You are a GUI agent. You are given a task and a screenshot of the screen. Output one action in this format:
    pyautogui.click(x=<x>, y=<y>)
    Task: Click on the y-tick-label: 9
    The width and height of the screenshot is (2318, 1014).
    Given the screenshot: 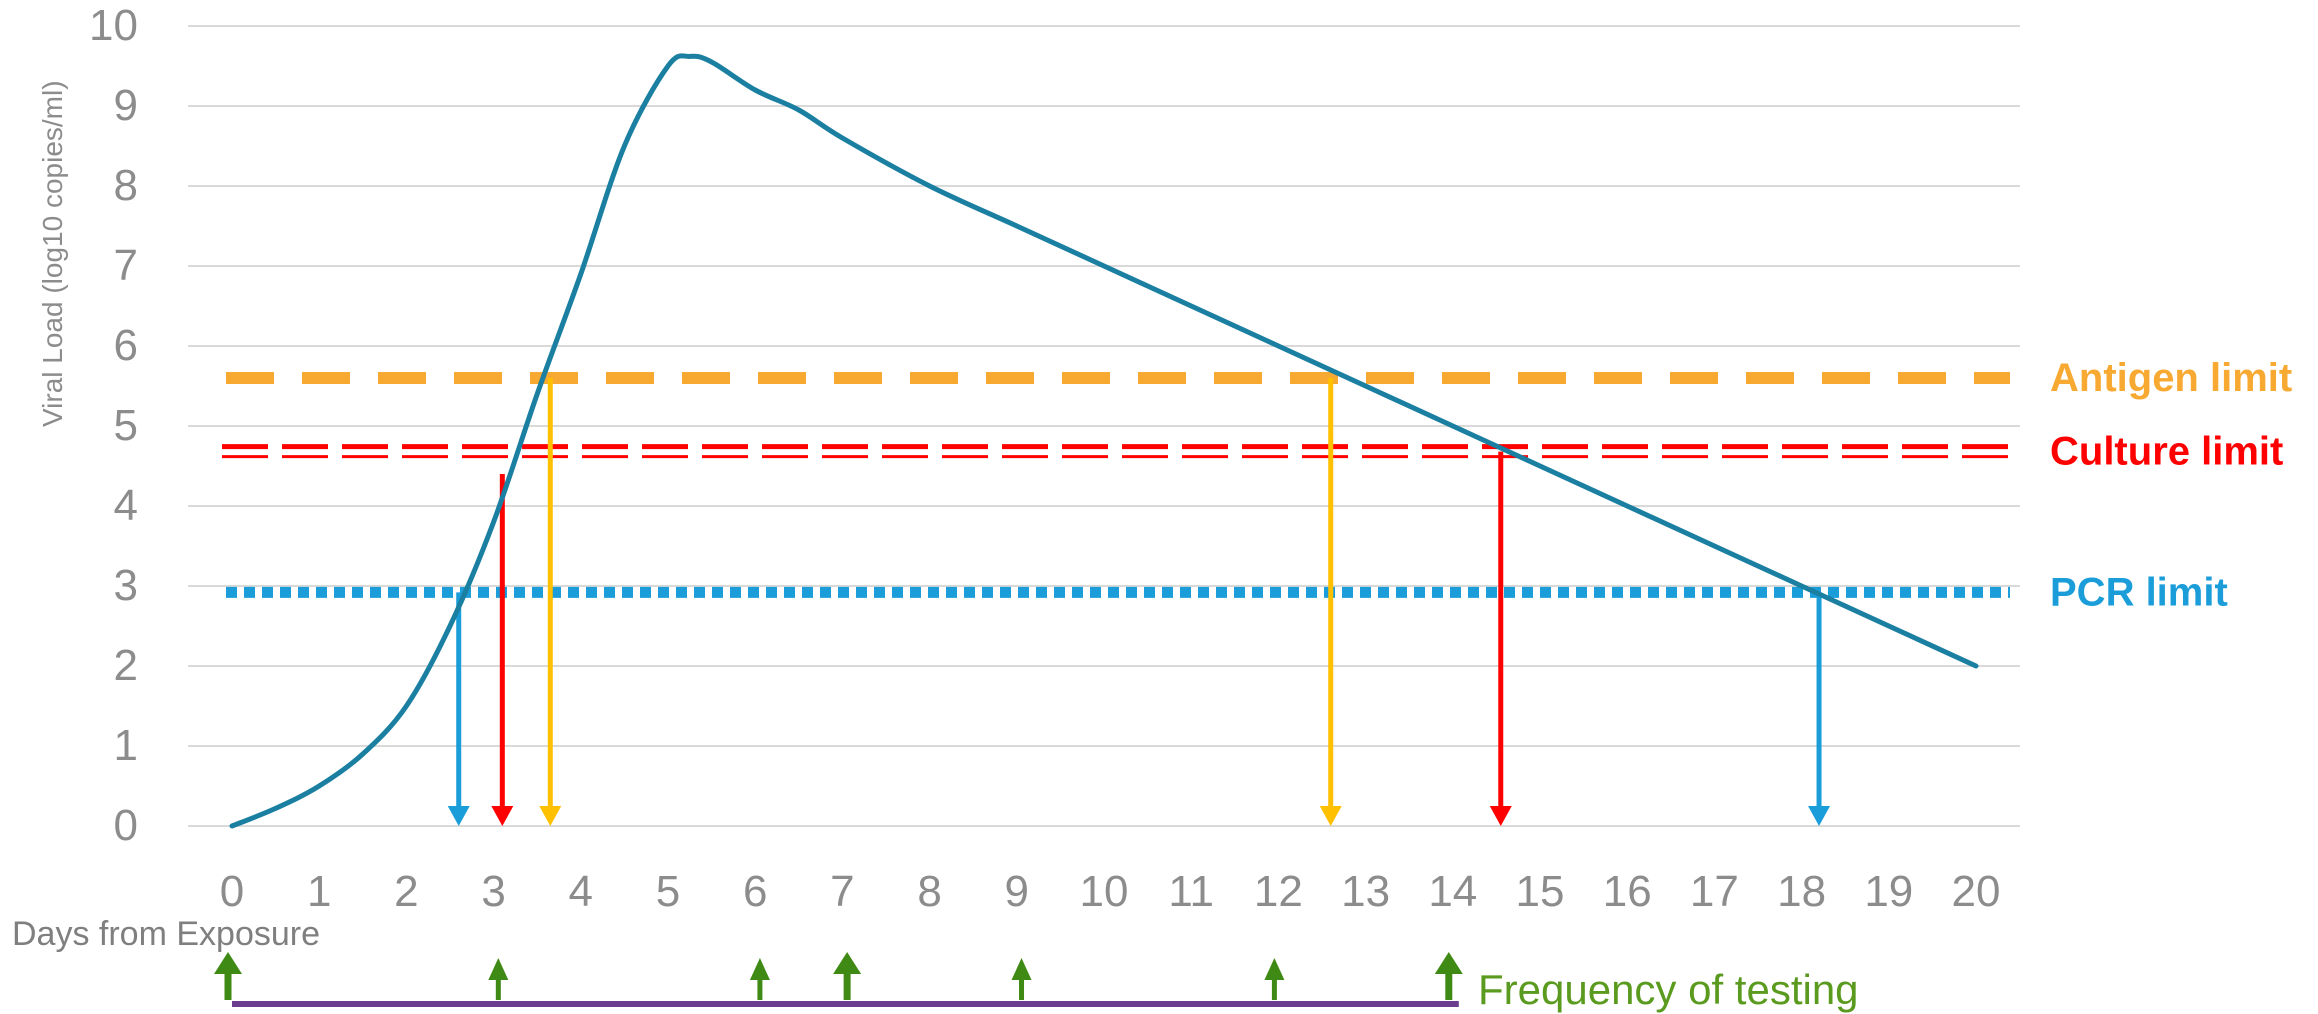 What is the action you would take?
    pyautogui.click(x=126, y=105)
    